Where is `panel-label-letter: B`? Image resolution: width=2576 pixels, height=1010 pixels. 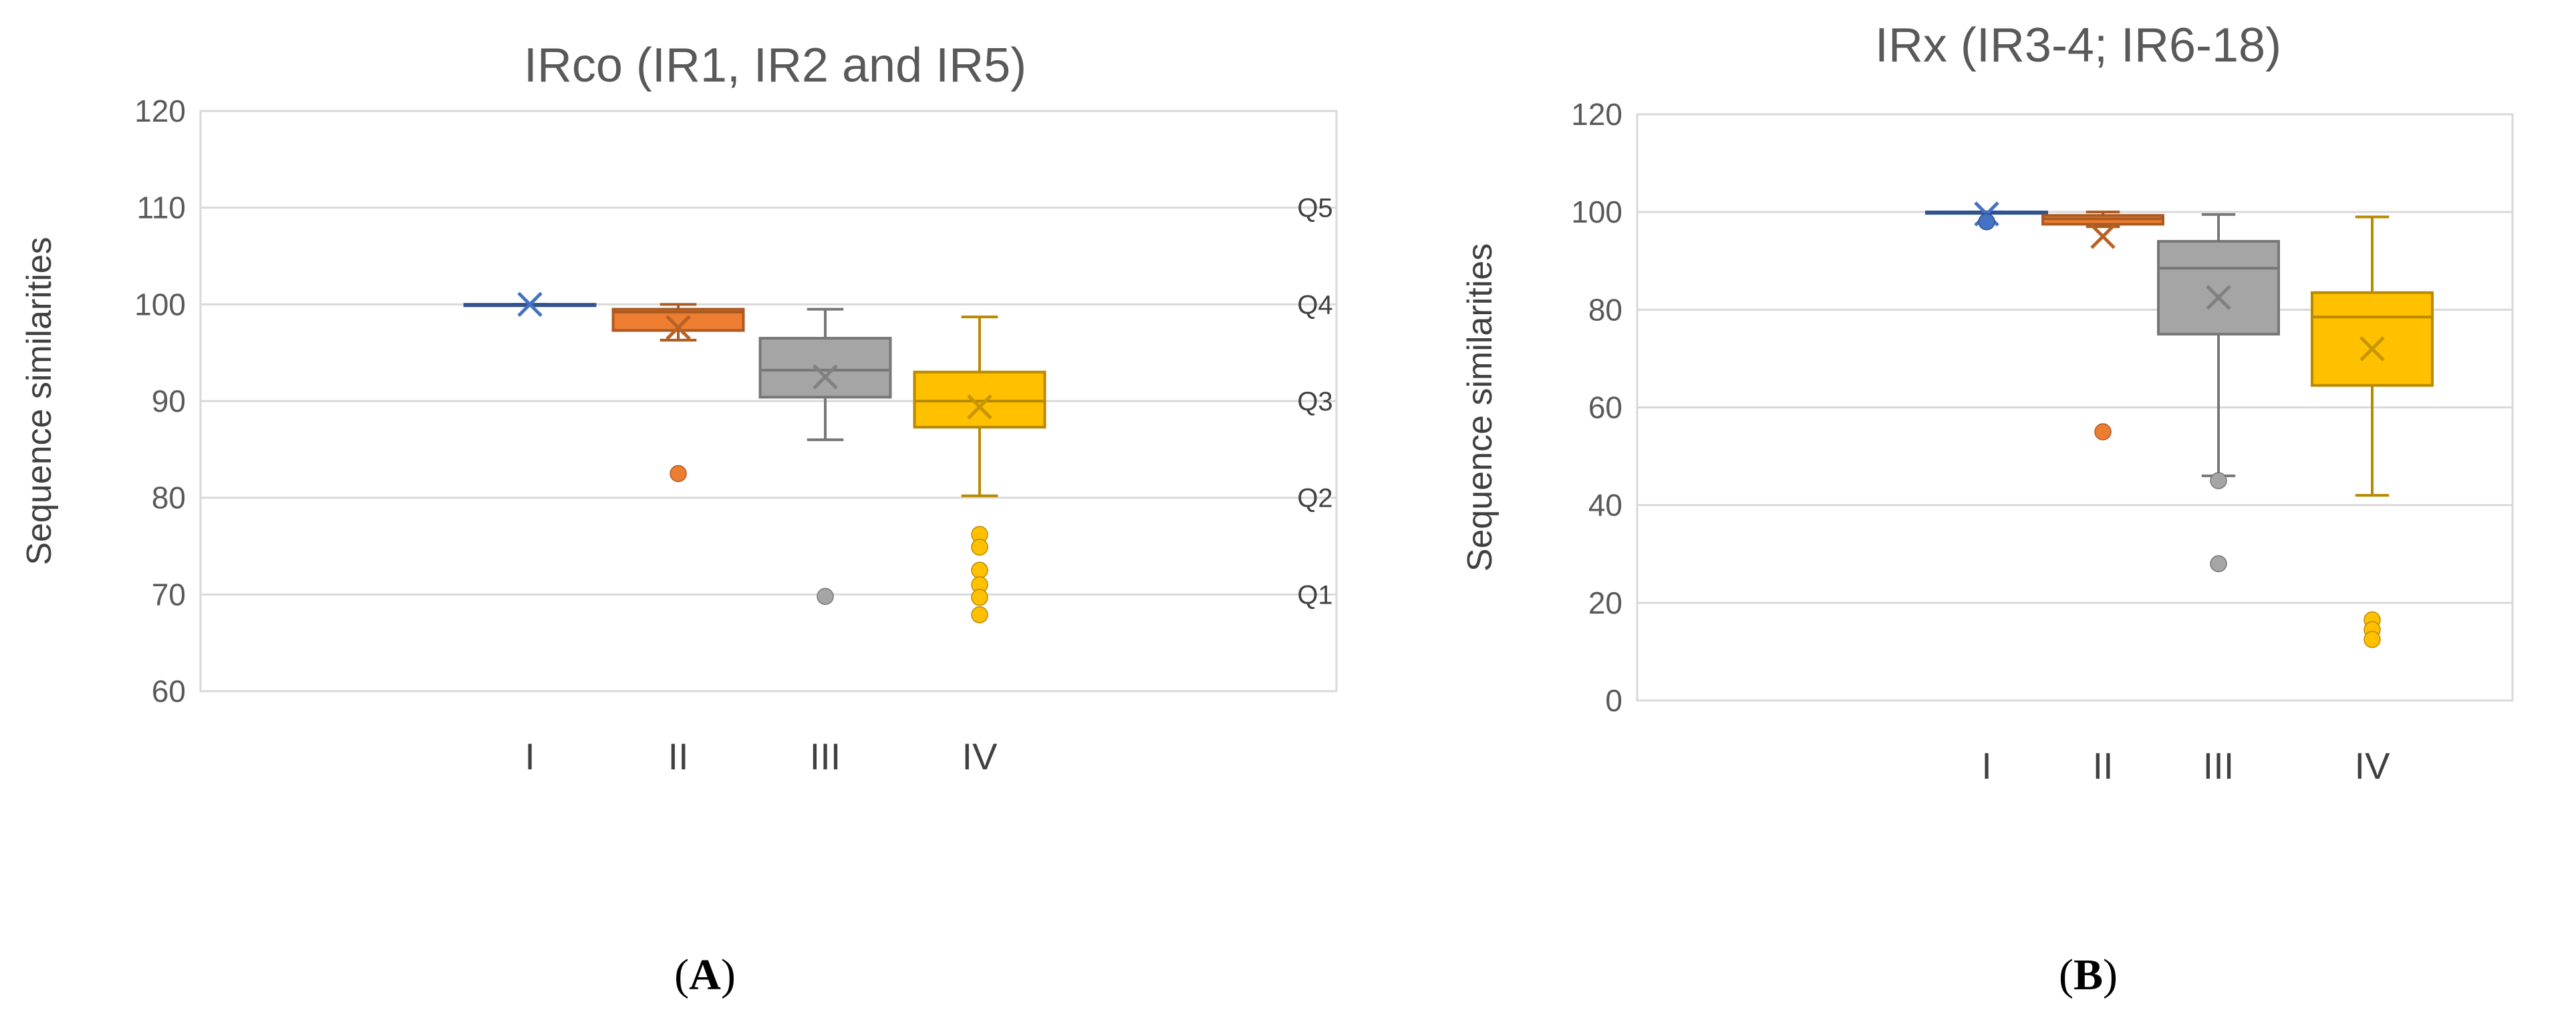 panel-label-letter: B is located at coordinates (2088, 975).